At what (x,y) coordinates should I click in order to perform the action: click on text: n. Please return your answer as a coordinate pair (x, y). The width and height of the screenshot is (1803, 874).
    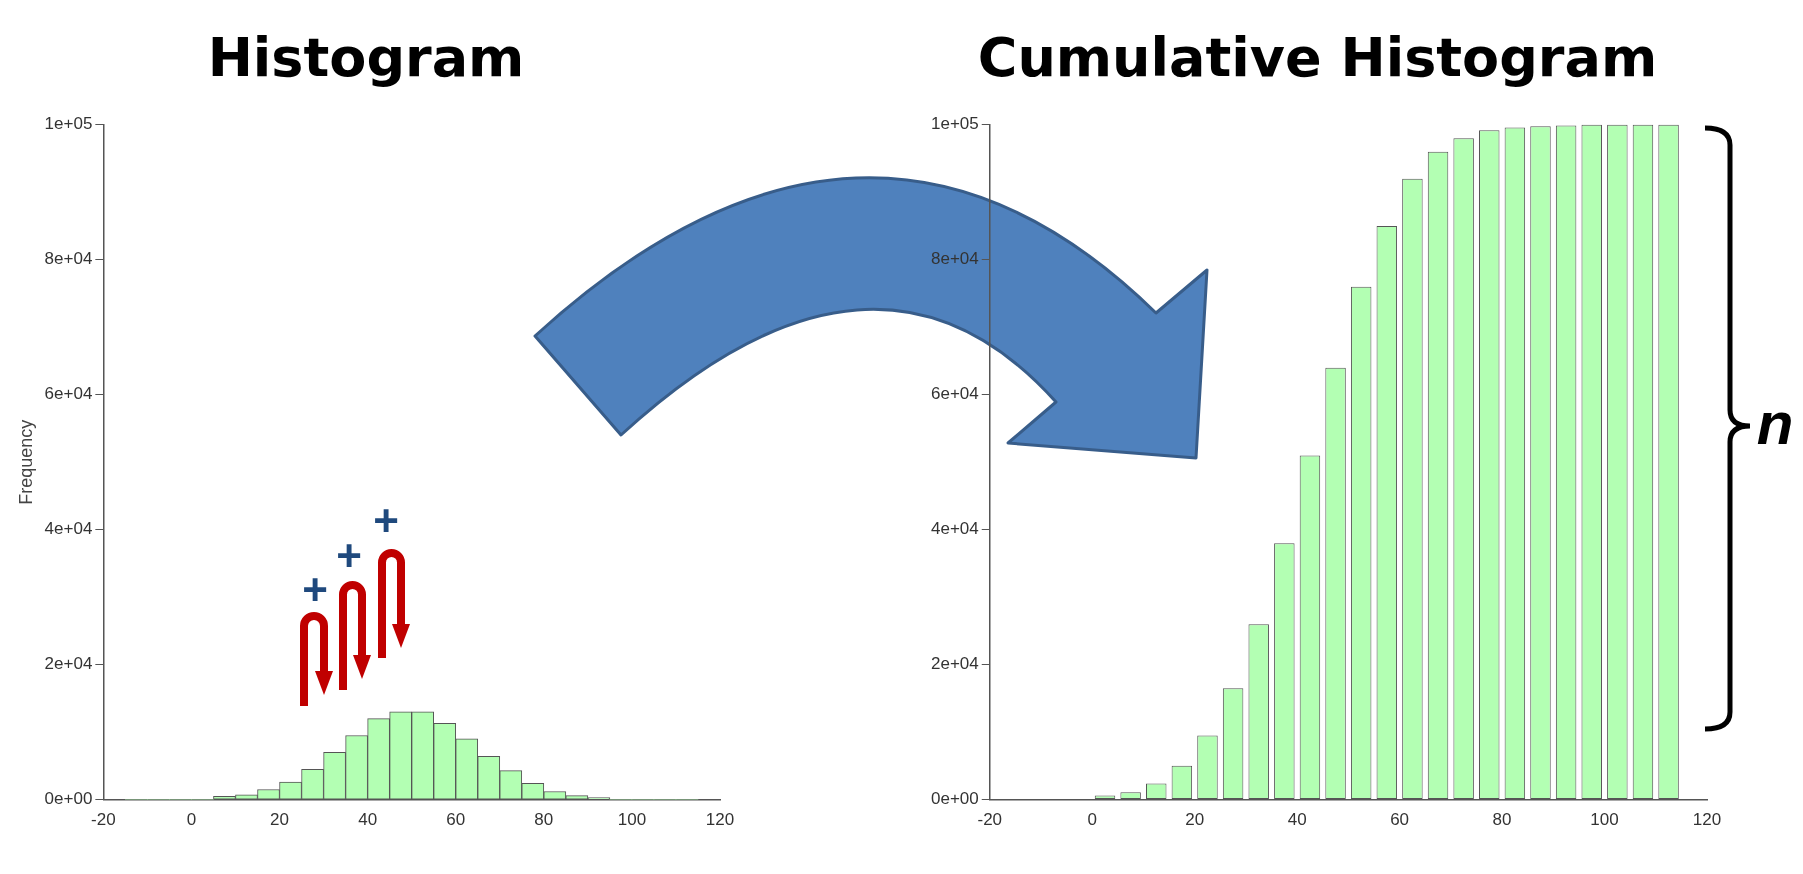
    Looking at the image, I should click on (1775, 423).